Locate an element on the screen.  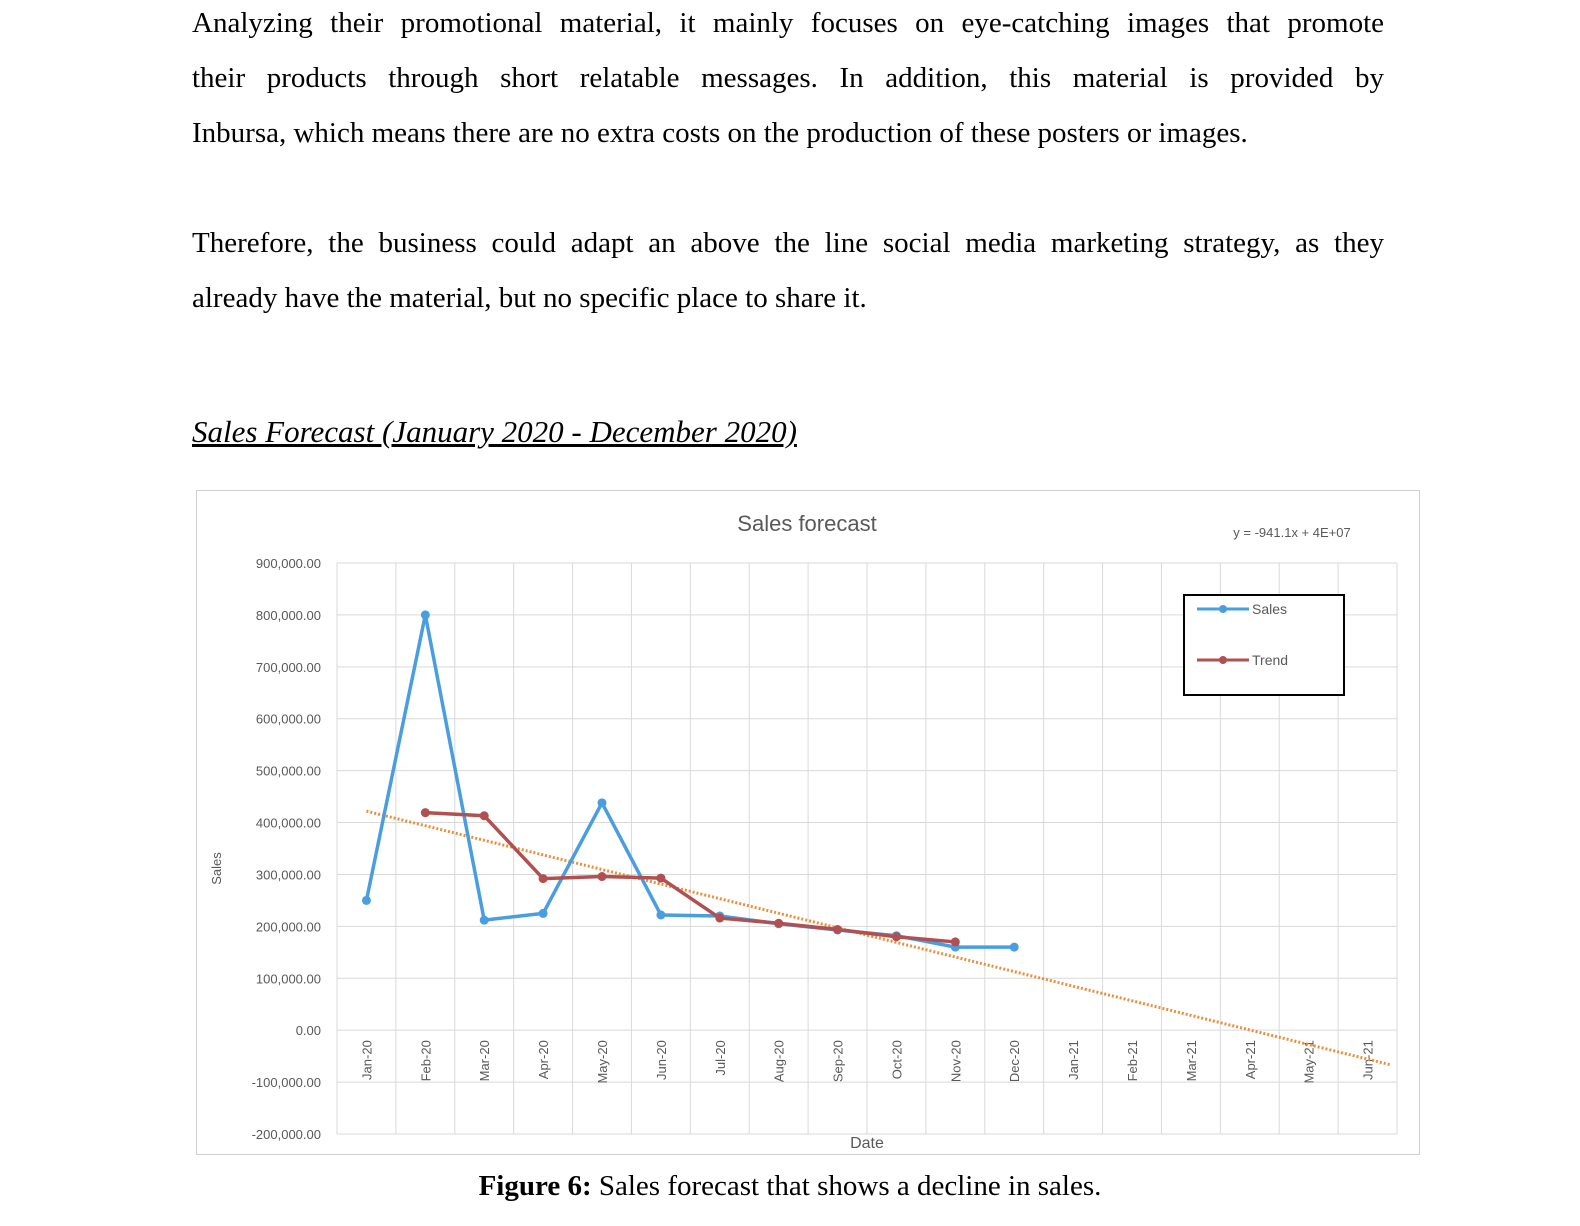
chart-title: Sales forecast is located at coordinates (806, 523).